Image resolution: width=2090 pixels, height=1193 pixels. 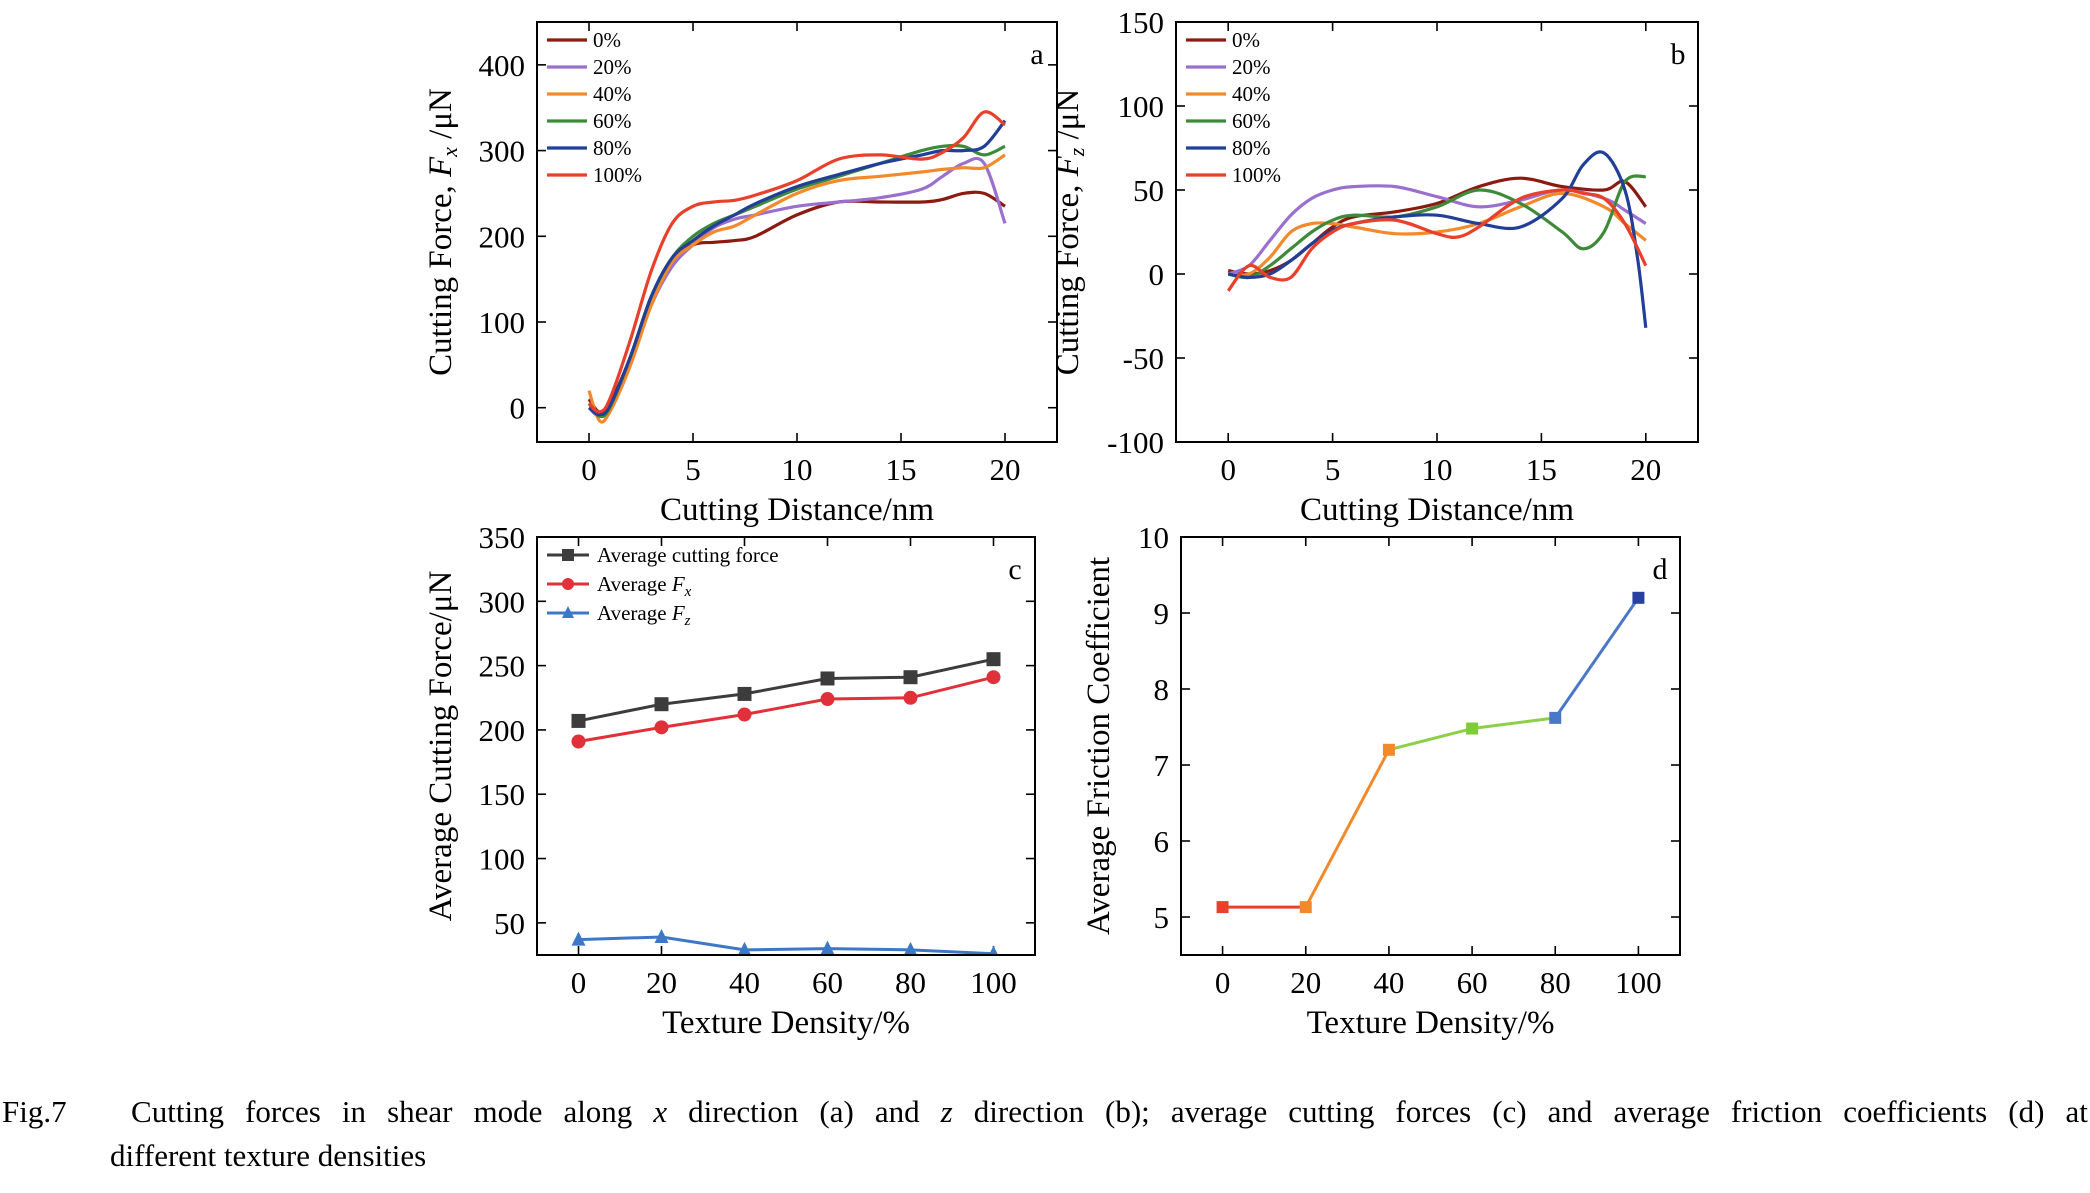 What do you see at coordinates (1069, 232) in the screenshot?
I see `y-axis-label: Cutting Force, Fz /μN` at bounding box center [1069, 232].